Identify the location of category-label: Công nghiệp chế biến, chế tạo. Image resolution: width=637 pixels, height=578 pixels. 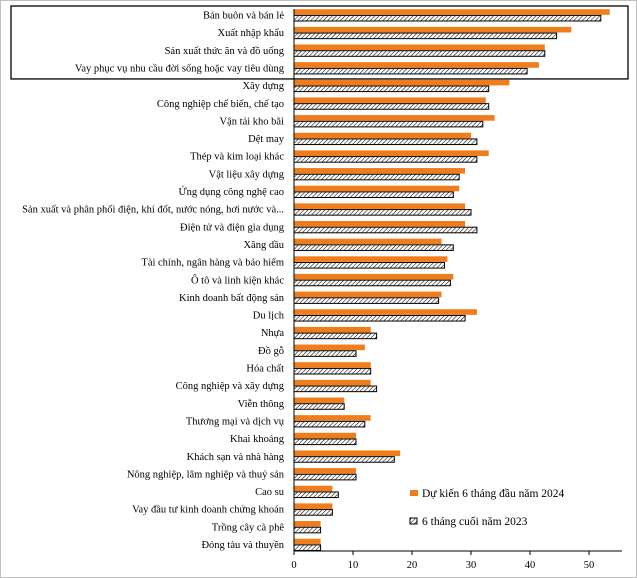
(220, 104).